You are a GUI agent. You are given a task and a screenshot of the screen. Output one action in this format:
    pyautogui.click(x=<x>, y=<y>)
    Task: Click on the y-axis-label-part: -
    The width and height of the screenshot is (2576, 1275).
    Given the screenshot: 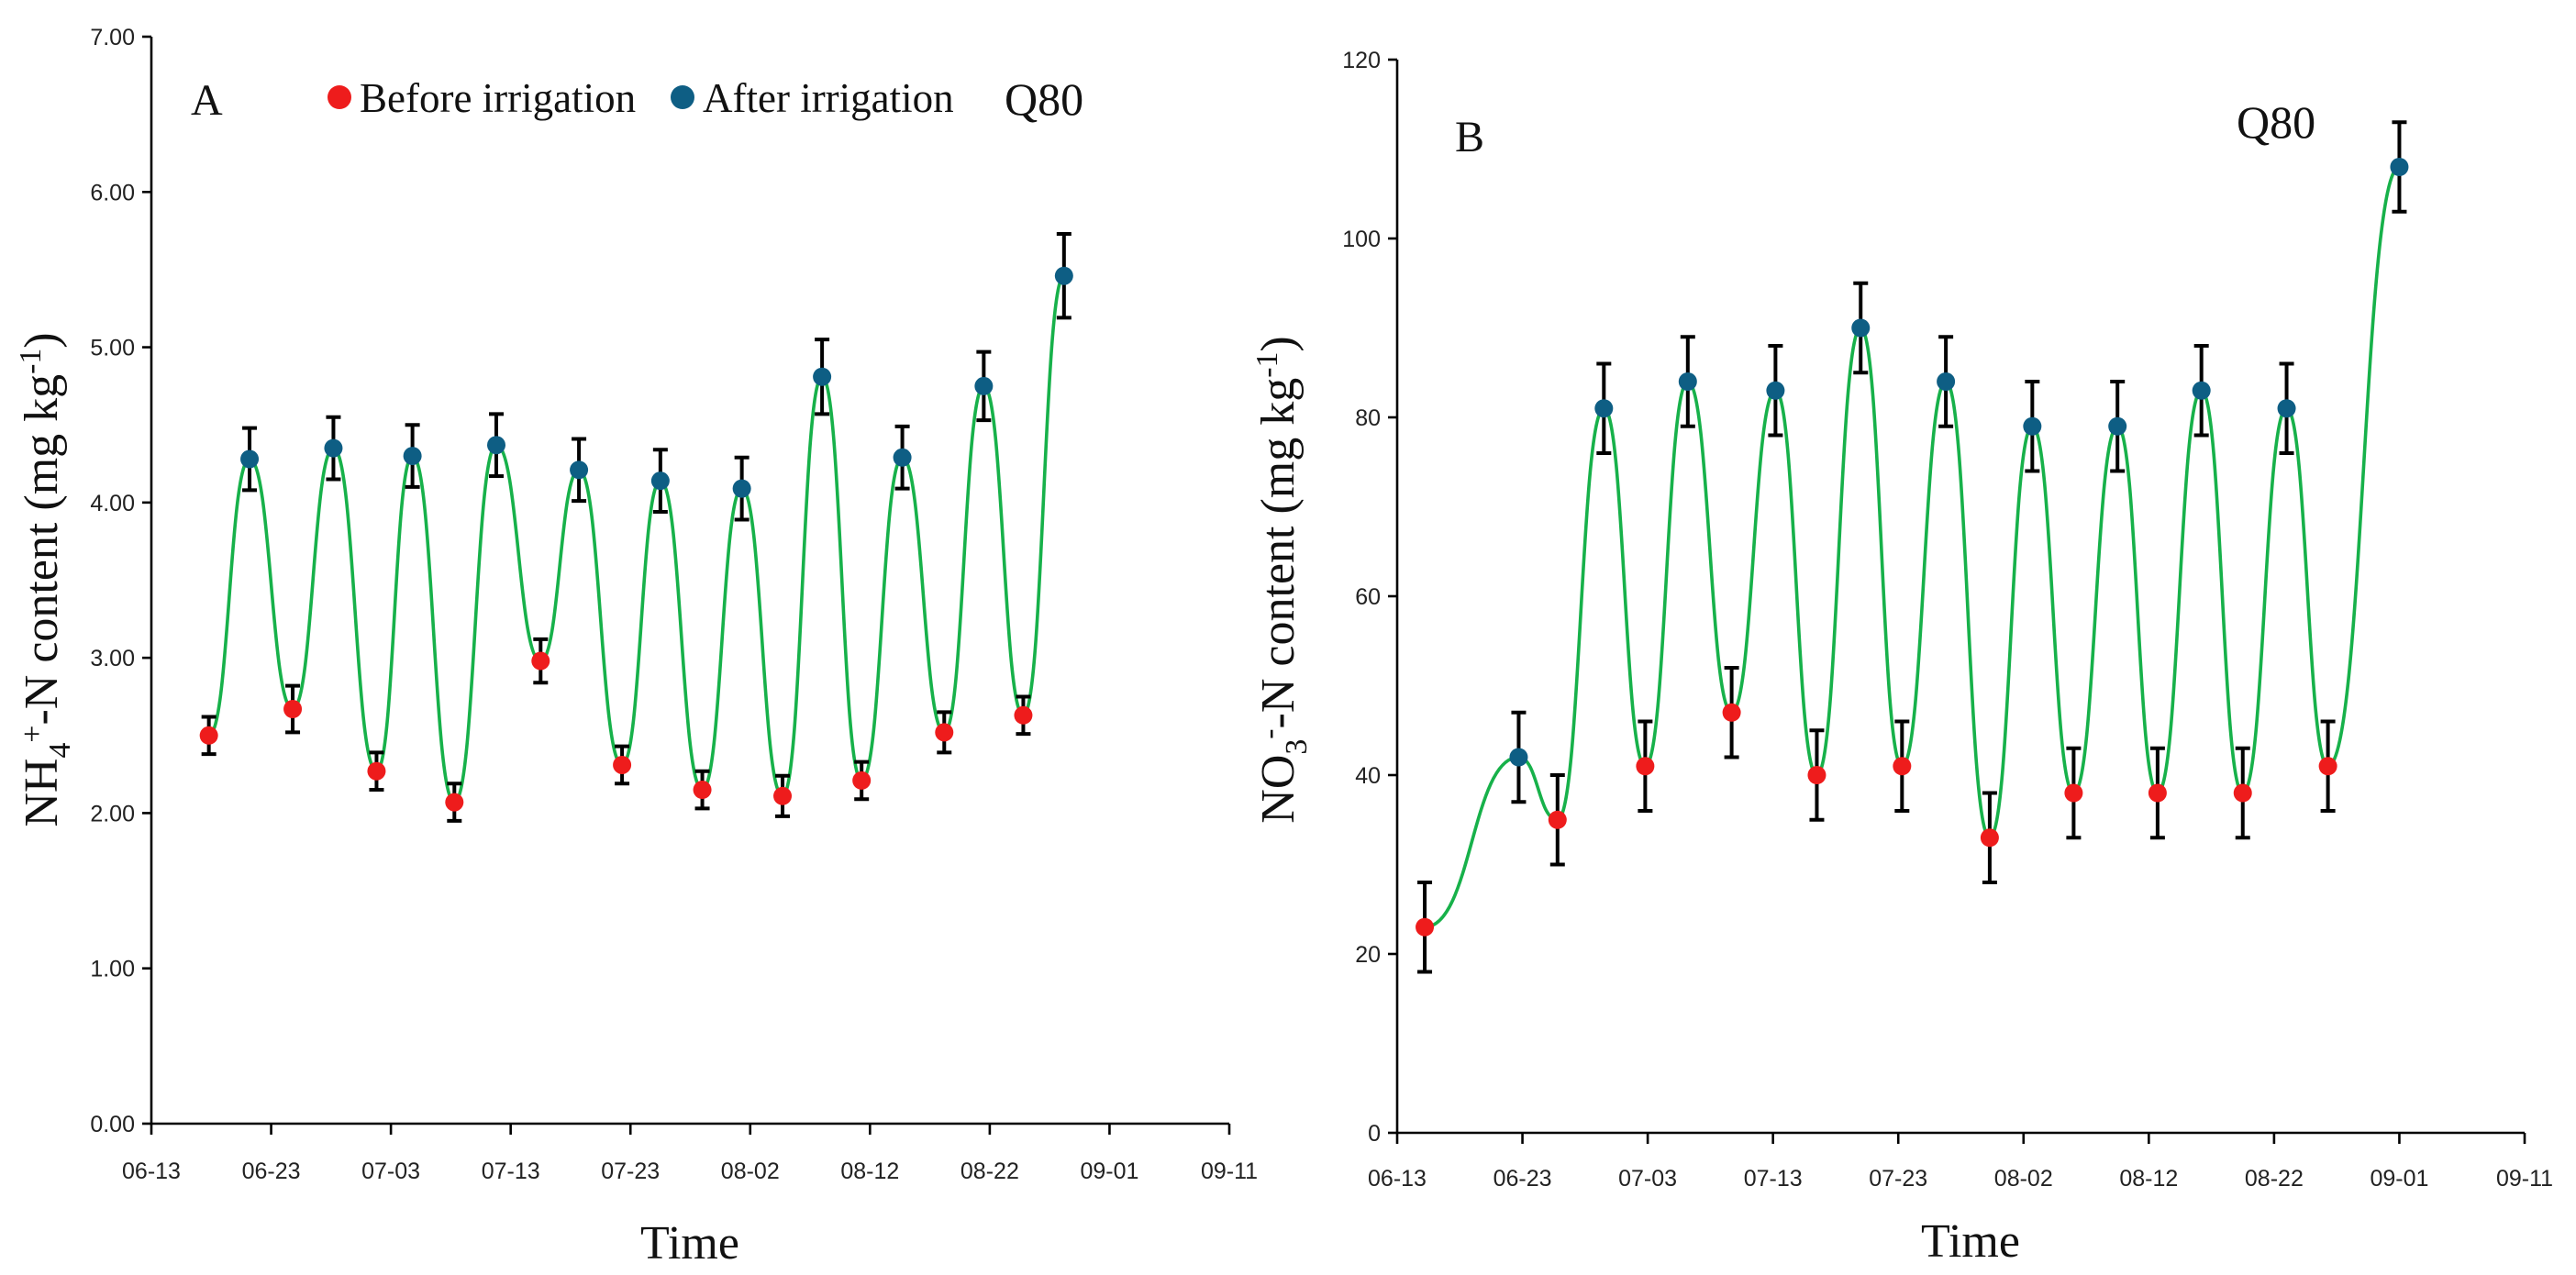 What is the action you would take?
    pyautogui.click(x=1269, y=733)
    